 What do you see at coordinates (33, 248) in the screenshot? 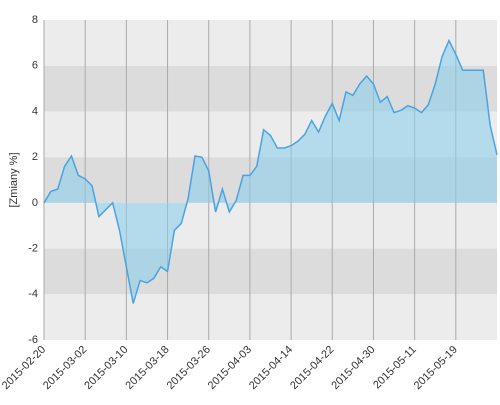
I see `y-tick-label: -2` at bounding box center [33, 248].